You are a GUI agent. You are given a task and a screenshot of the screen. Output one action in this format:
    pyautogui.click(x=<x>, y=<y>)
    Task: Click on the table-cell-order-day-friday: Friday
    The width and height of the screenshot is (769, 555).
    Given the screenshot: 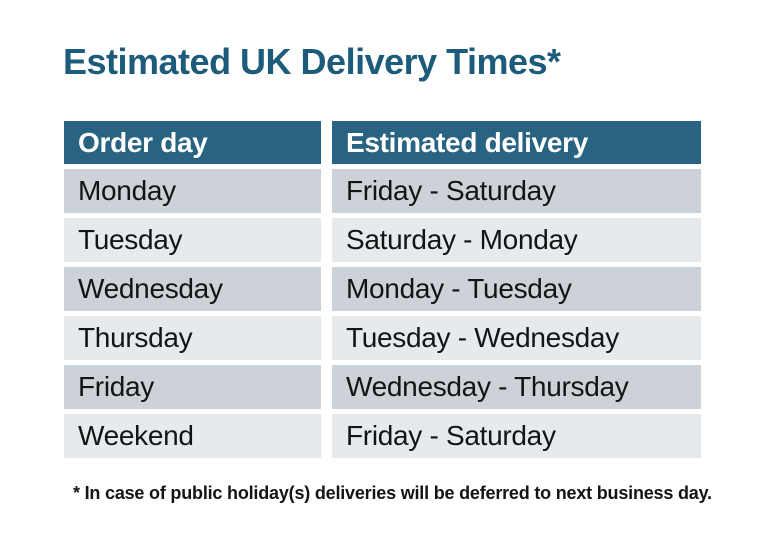 What is the action you would take?
    pyautogui.click(x=192, y=387)
    